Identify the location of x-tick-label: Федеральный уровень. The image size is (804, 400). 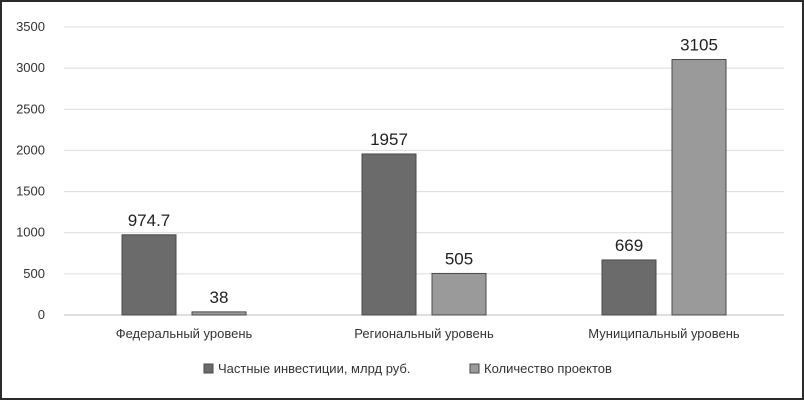
(184, 333).